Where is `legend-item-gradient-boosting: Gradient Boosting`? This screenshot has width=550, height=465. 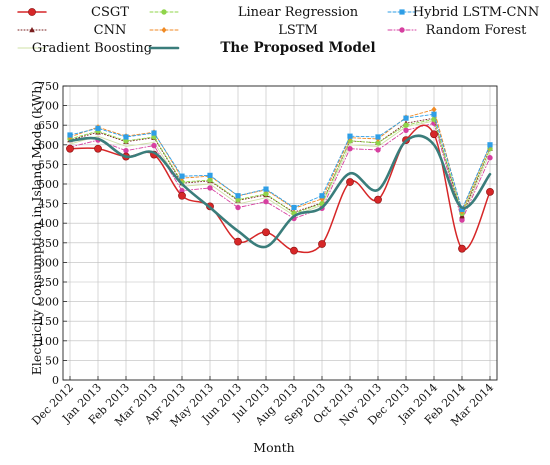
legend-item-gradient-boosting: Gradient Boosting is located at coordinates (84, 48).